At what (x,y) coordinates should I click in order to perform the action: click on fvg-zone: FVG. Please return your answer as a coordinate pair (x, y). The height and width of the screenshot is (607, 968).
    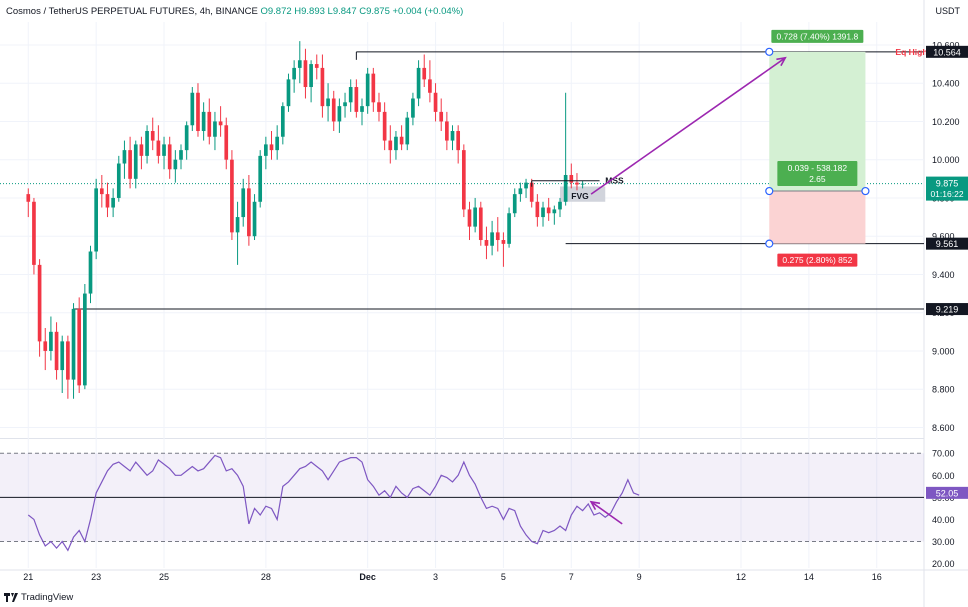
    Looking at the image, I should click on (582, 194).